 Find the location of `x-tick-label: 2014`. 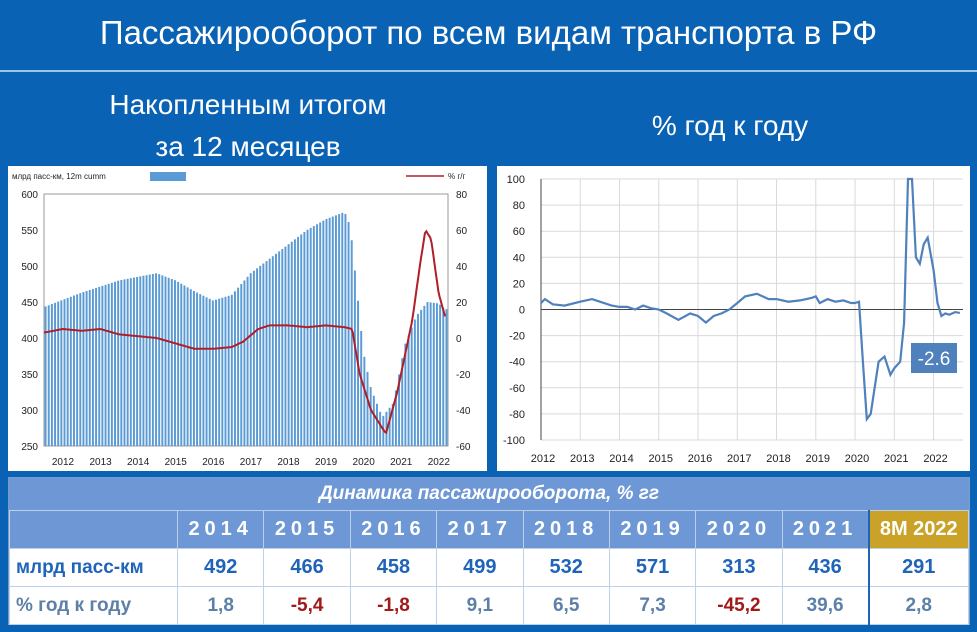

x-tick-label: 2014 is located at coordinates (138, 462).